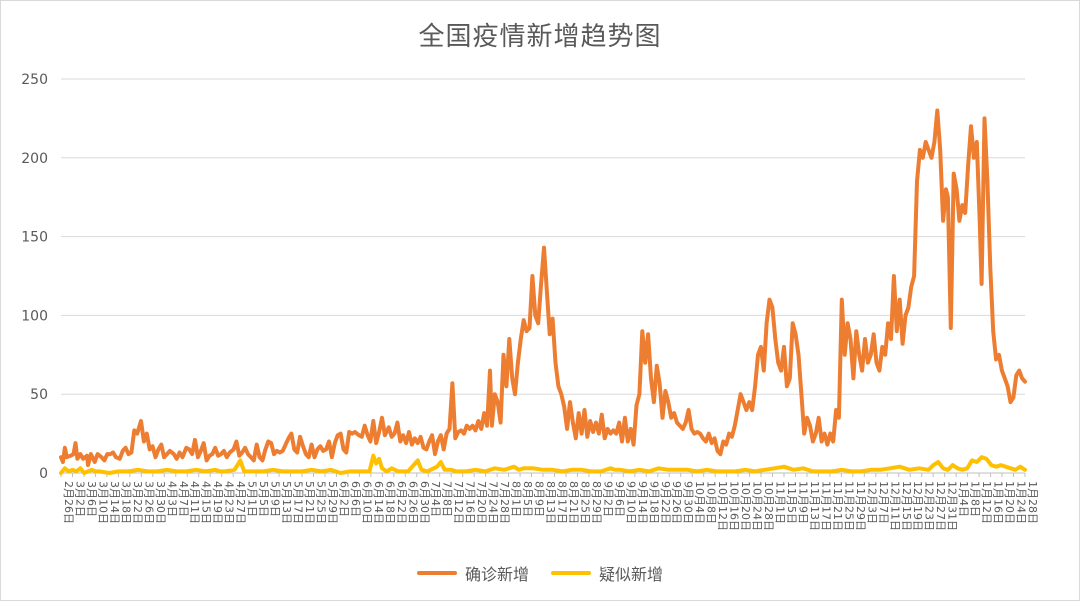  What do you see at coordinates (802, 502) in the screenshot?
I see `x-tick-label: 11月9日` at bounding box center [802, 502].